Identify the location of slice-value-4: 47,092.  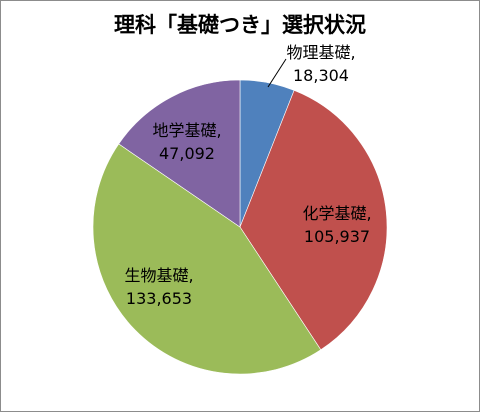
(187, 153).